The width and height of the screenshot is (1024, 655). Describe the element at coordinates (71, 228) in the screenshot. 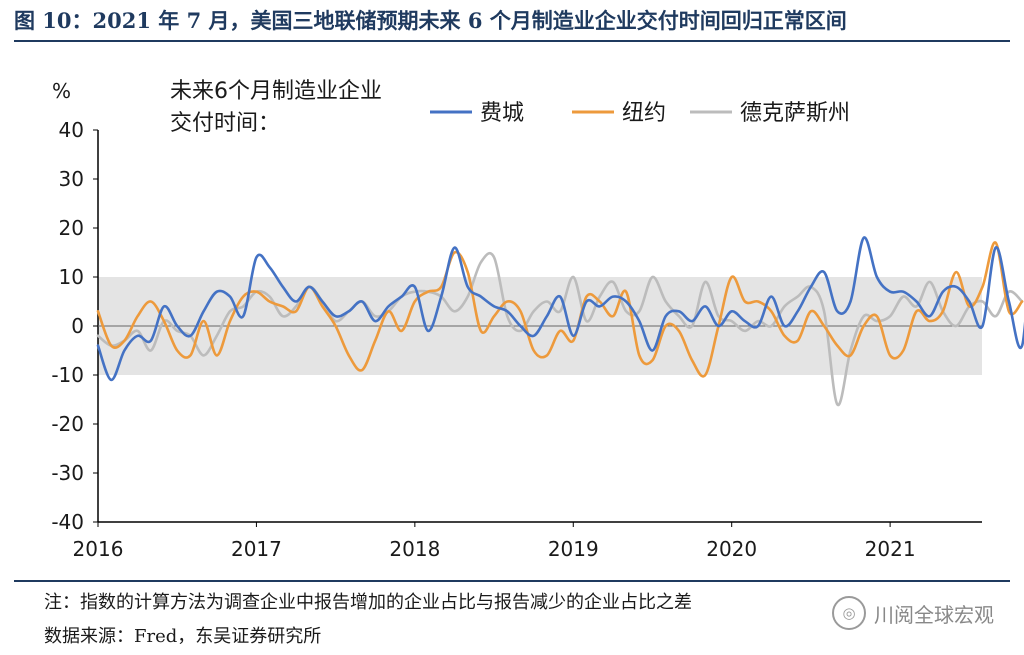

I see `y-tick-label: 20` at that location.